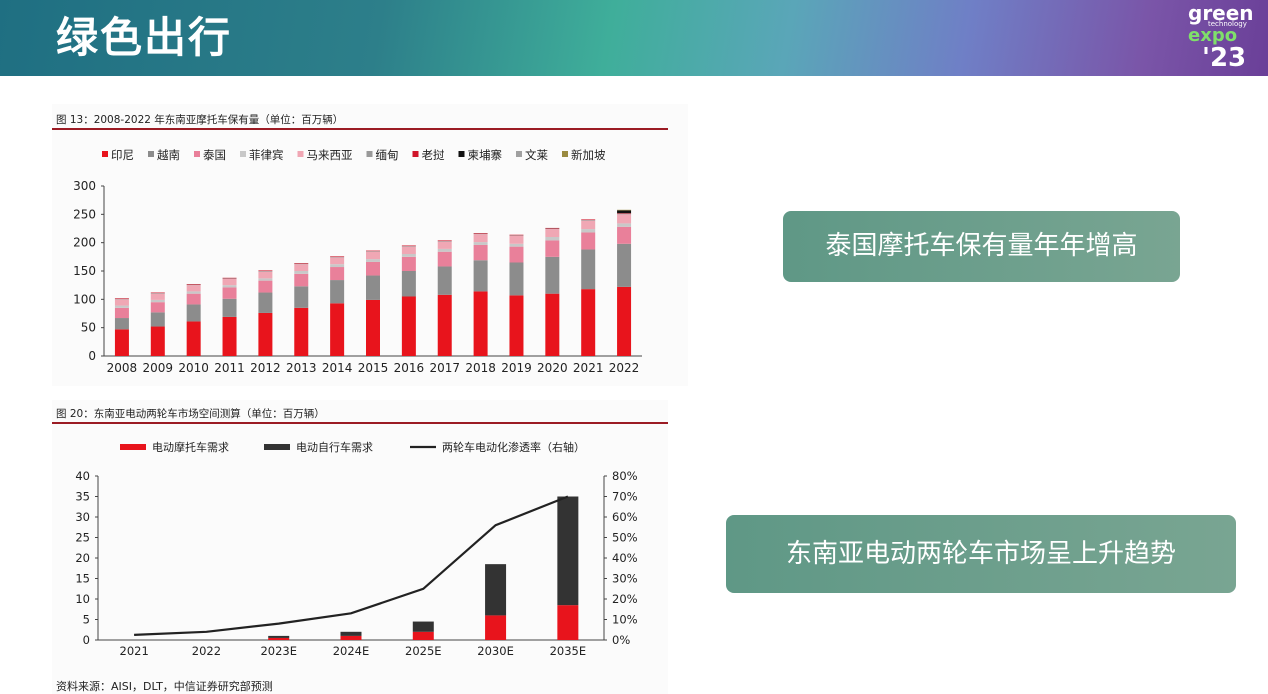 This screenshot has width=1268, height=694. I want to click on chart2-y-tick-label: 30, so click(82, 517).